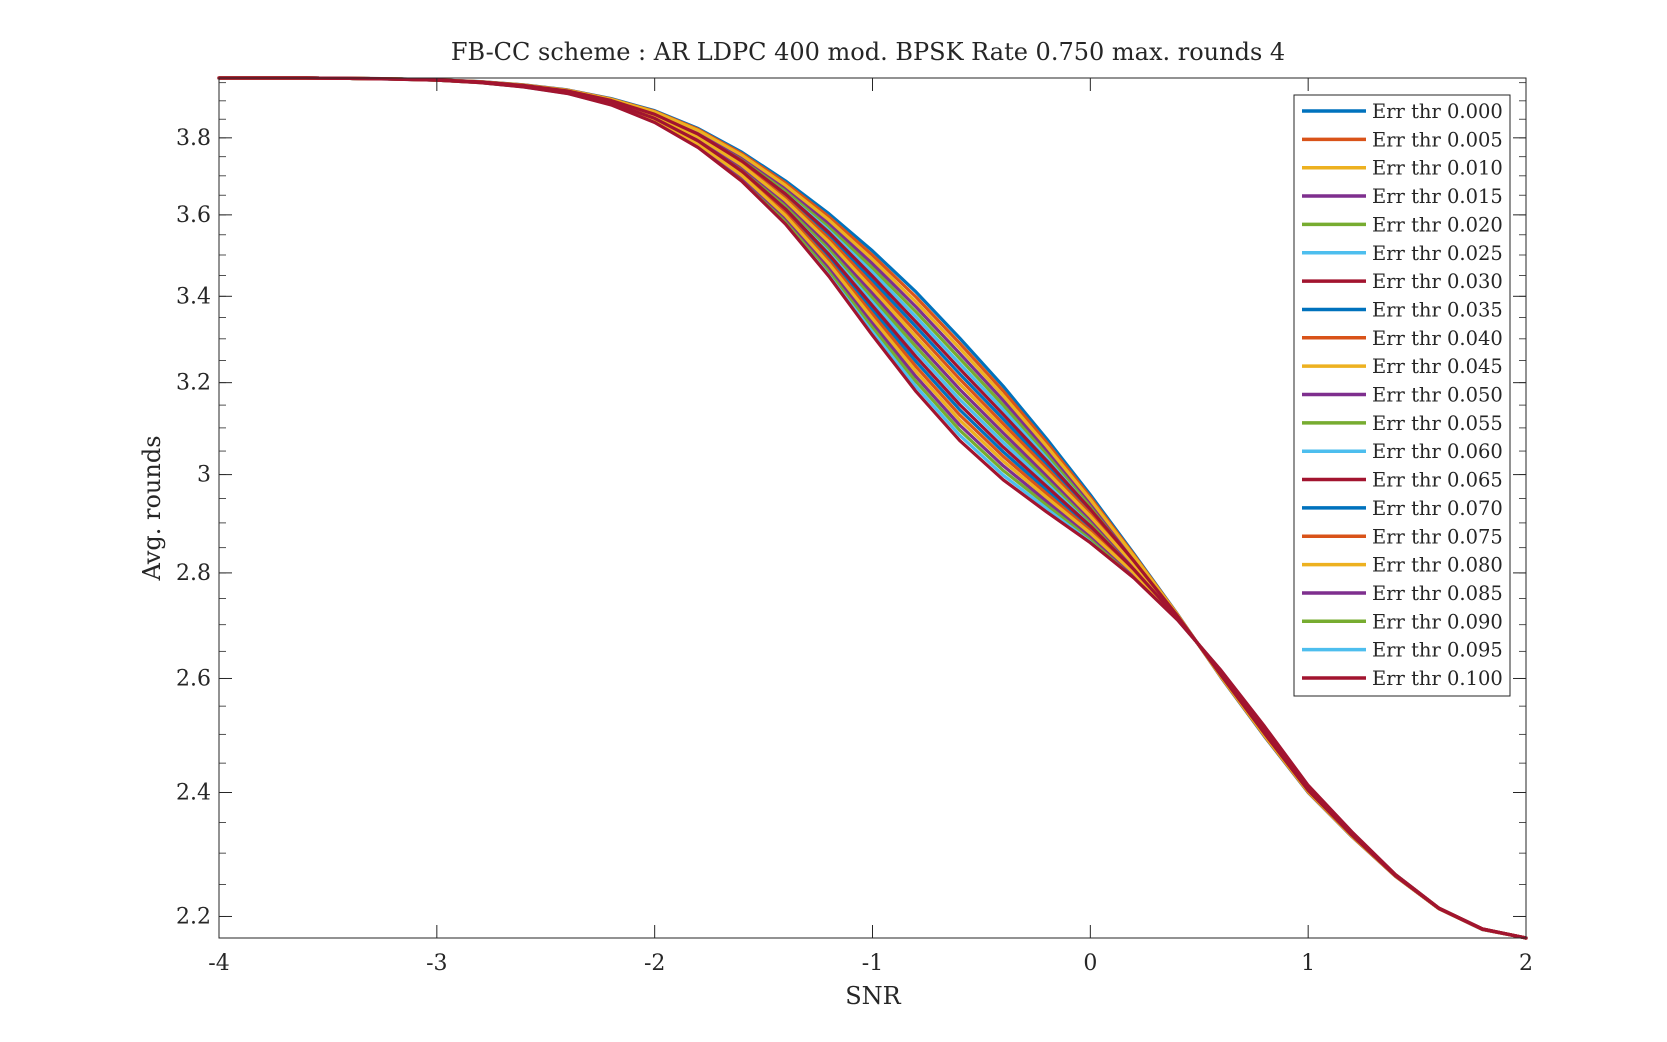 The height and width of the screenshot is (1042, 1667). I want to click on y-tick-label: 2.6, so click(193, 678).